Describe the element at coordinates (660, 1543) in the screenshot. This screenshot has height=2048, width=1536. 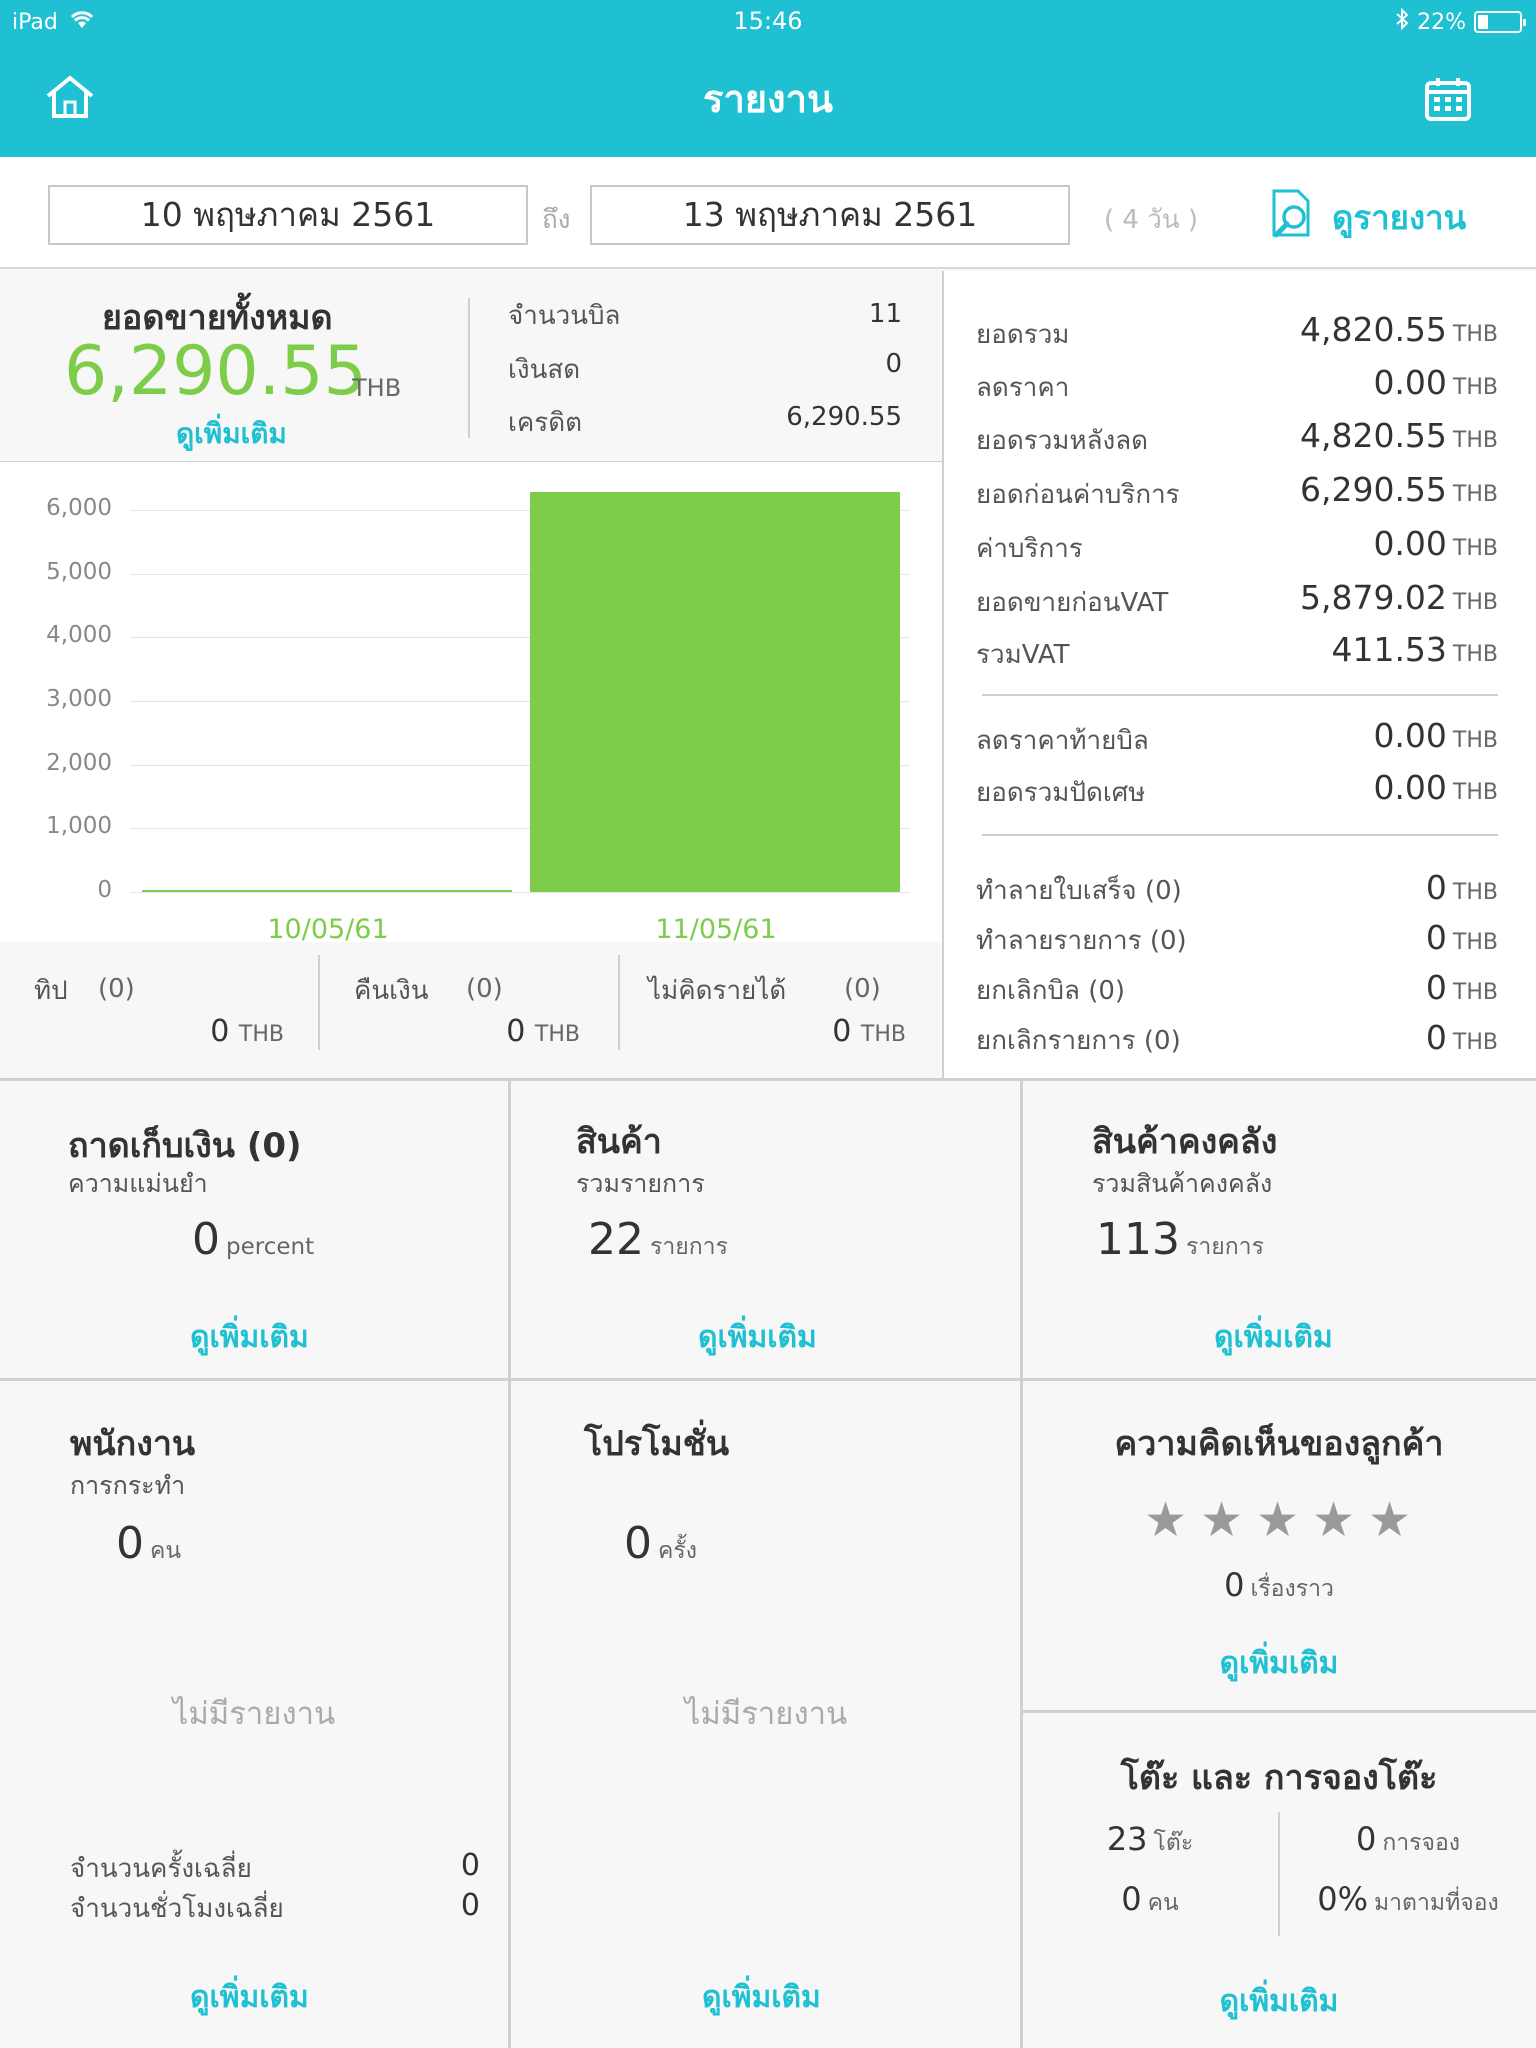
I see `promotion-card-value: 0 ครั้ง` at that location.